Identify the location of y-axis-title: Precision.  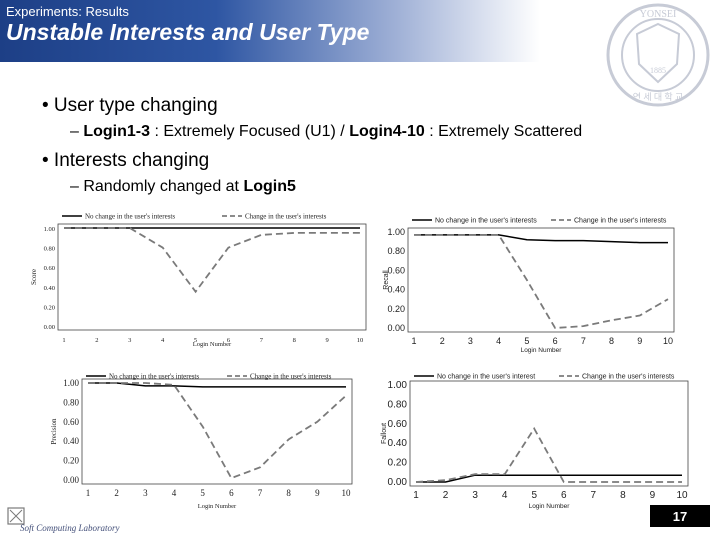
(54, 431).